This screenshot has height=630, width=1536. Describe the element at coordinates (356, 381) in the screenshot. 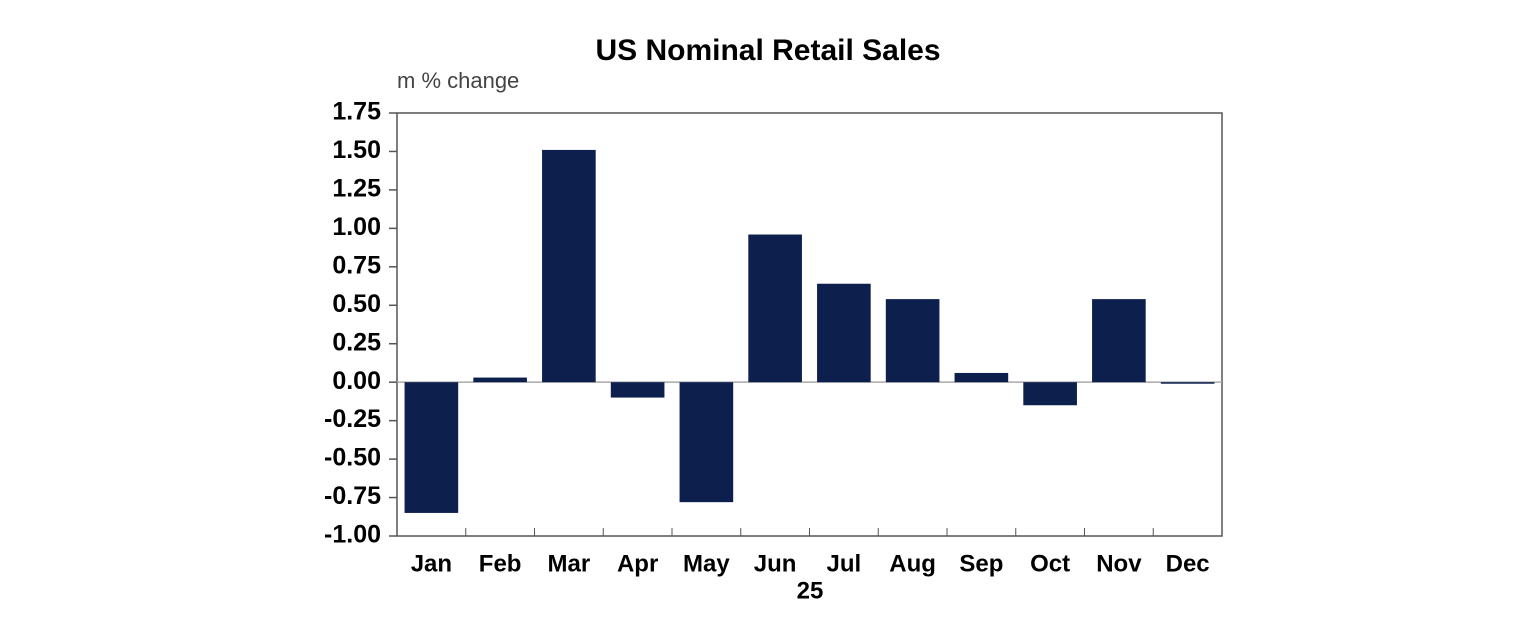

I see `y-tick-label: 0.00` at that location.